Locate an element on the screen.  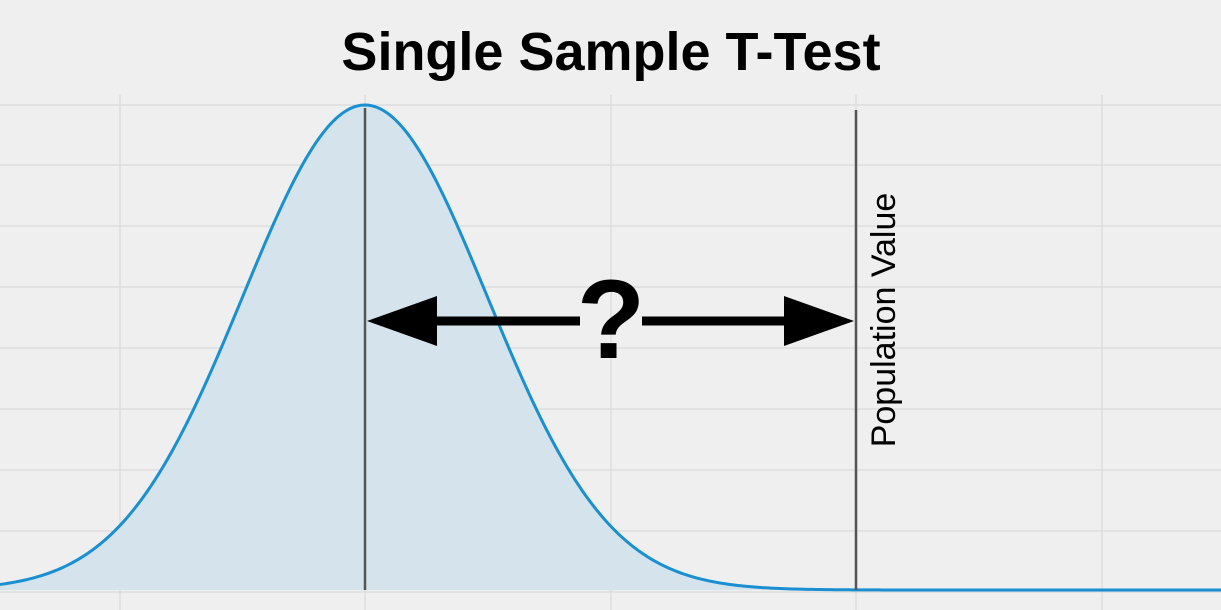
question-mark: ? is located at coordinates (611, 319).